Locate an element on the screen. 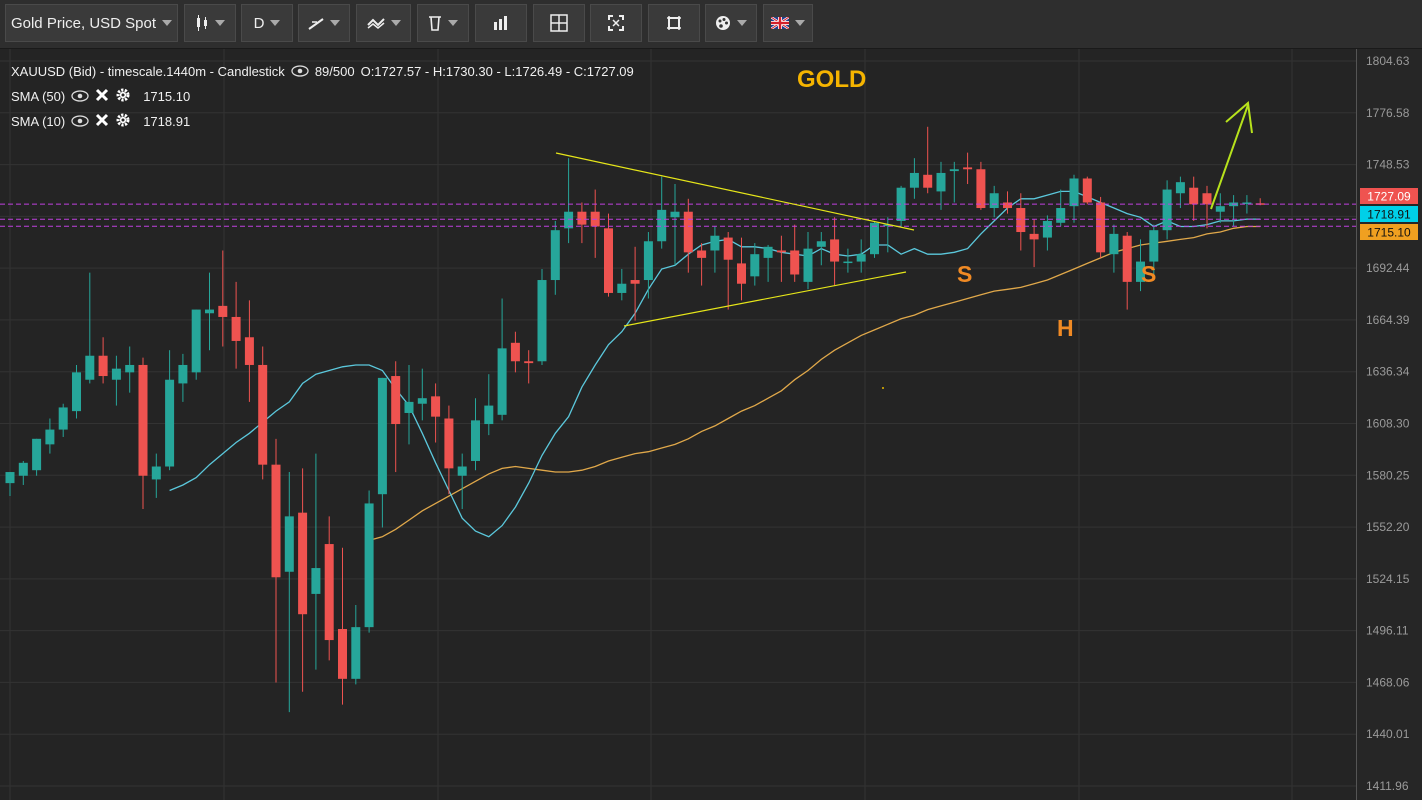 This screenshot has width=1422, height=810. language-selector is located at coordinates (788, 23).